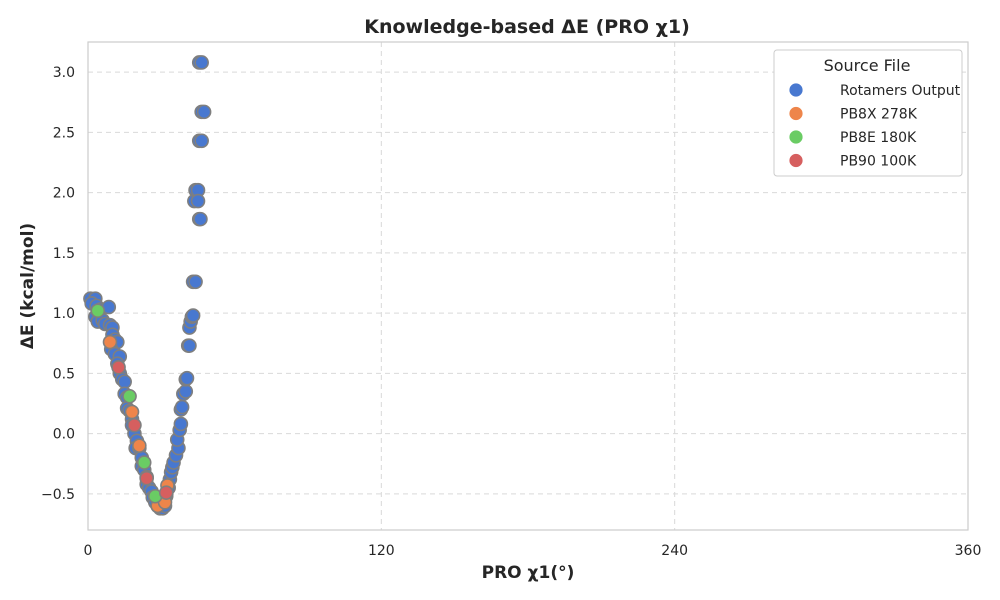 This screenshot has height=600, width=1000. I want to click on y-tick-label: 2.0, so click(64, 194).